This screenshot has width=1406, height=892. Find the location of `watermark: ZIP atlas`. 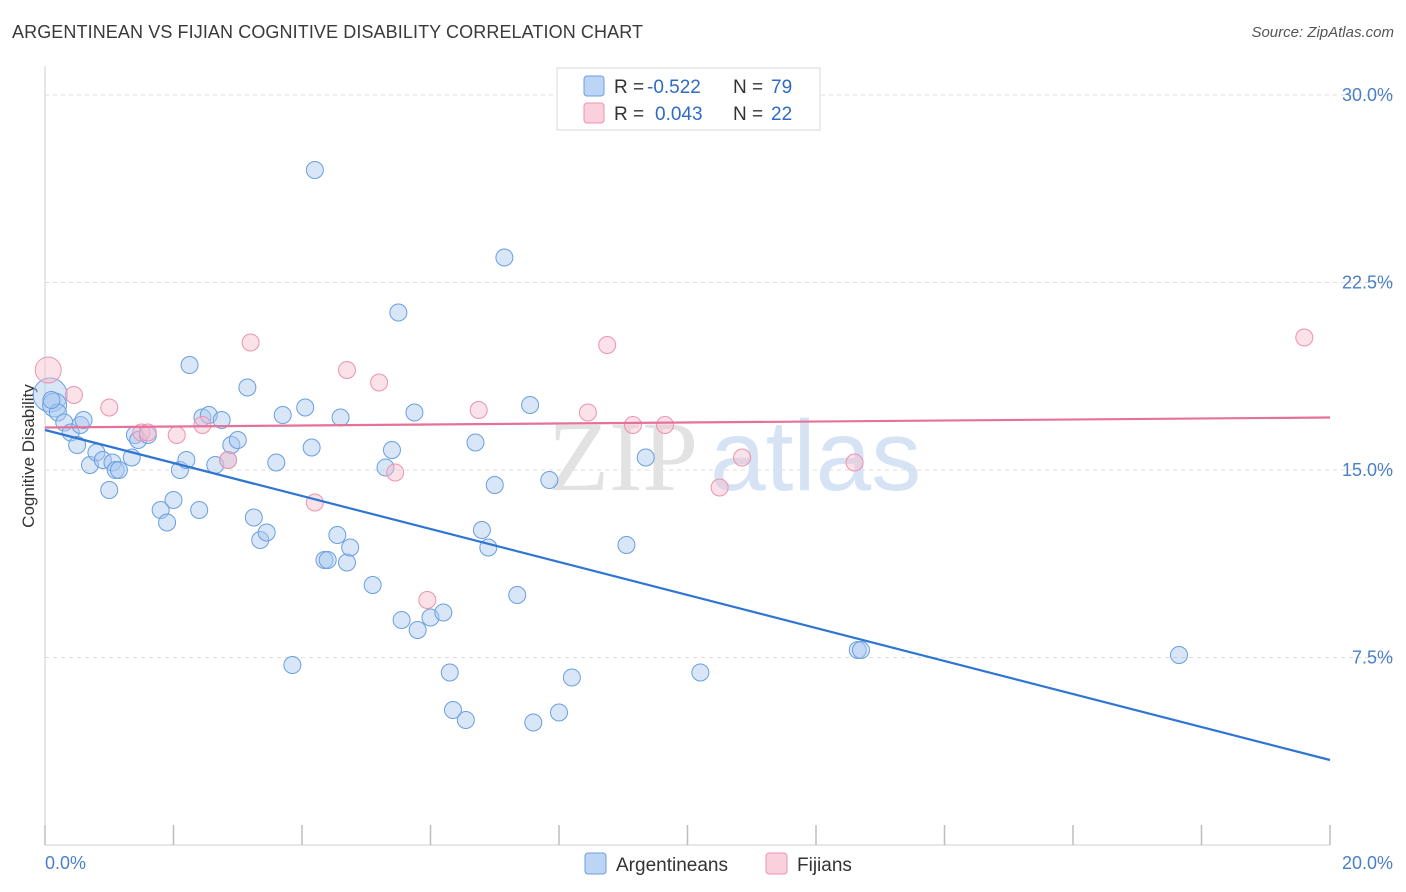

watermark: ZIP atlas is located at coordinates (734, 456).